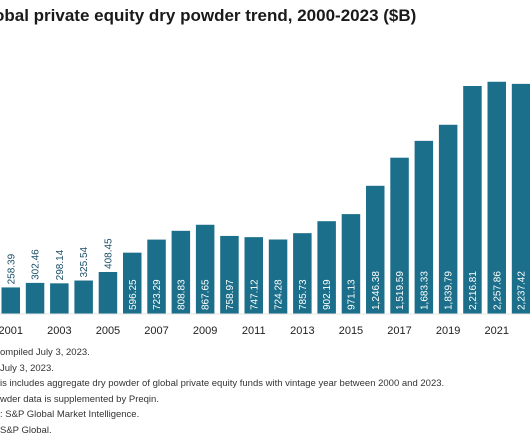 The height and width of the screenshot is (443, 530). I want to click on x-tick-label: 2013, so click(302, 331).